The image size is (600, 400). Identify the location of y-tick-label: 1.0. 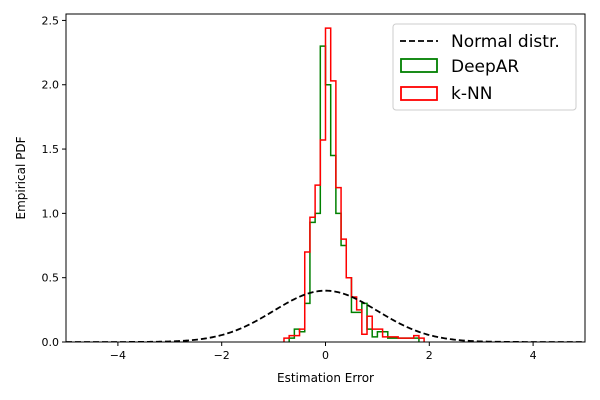
(51, 213).